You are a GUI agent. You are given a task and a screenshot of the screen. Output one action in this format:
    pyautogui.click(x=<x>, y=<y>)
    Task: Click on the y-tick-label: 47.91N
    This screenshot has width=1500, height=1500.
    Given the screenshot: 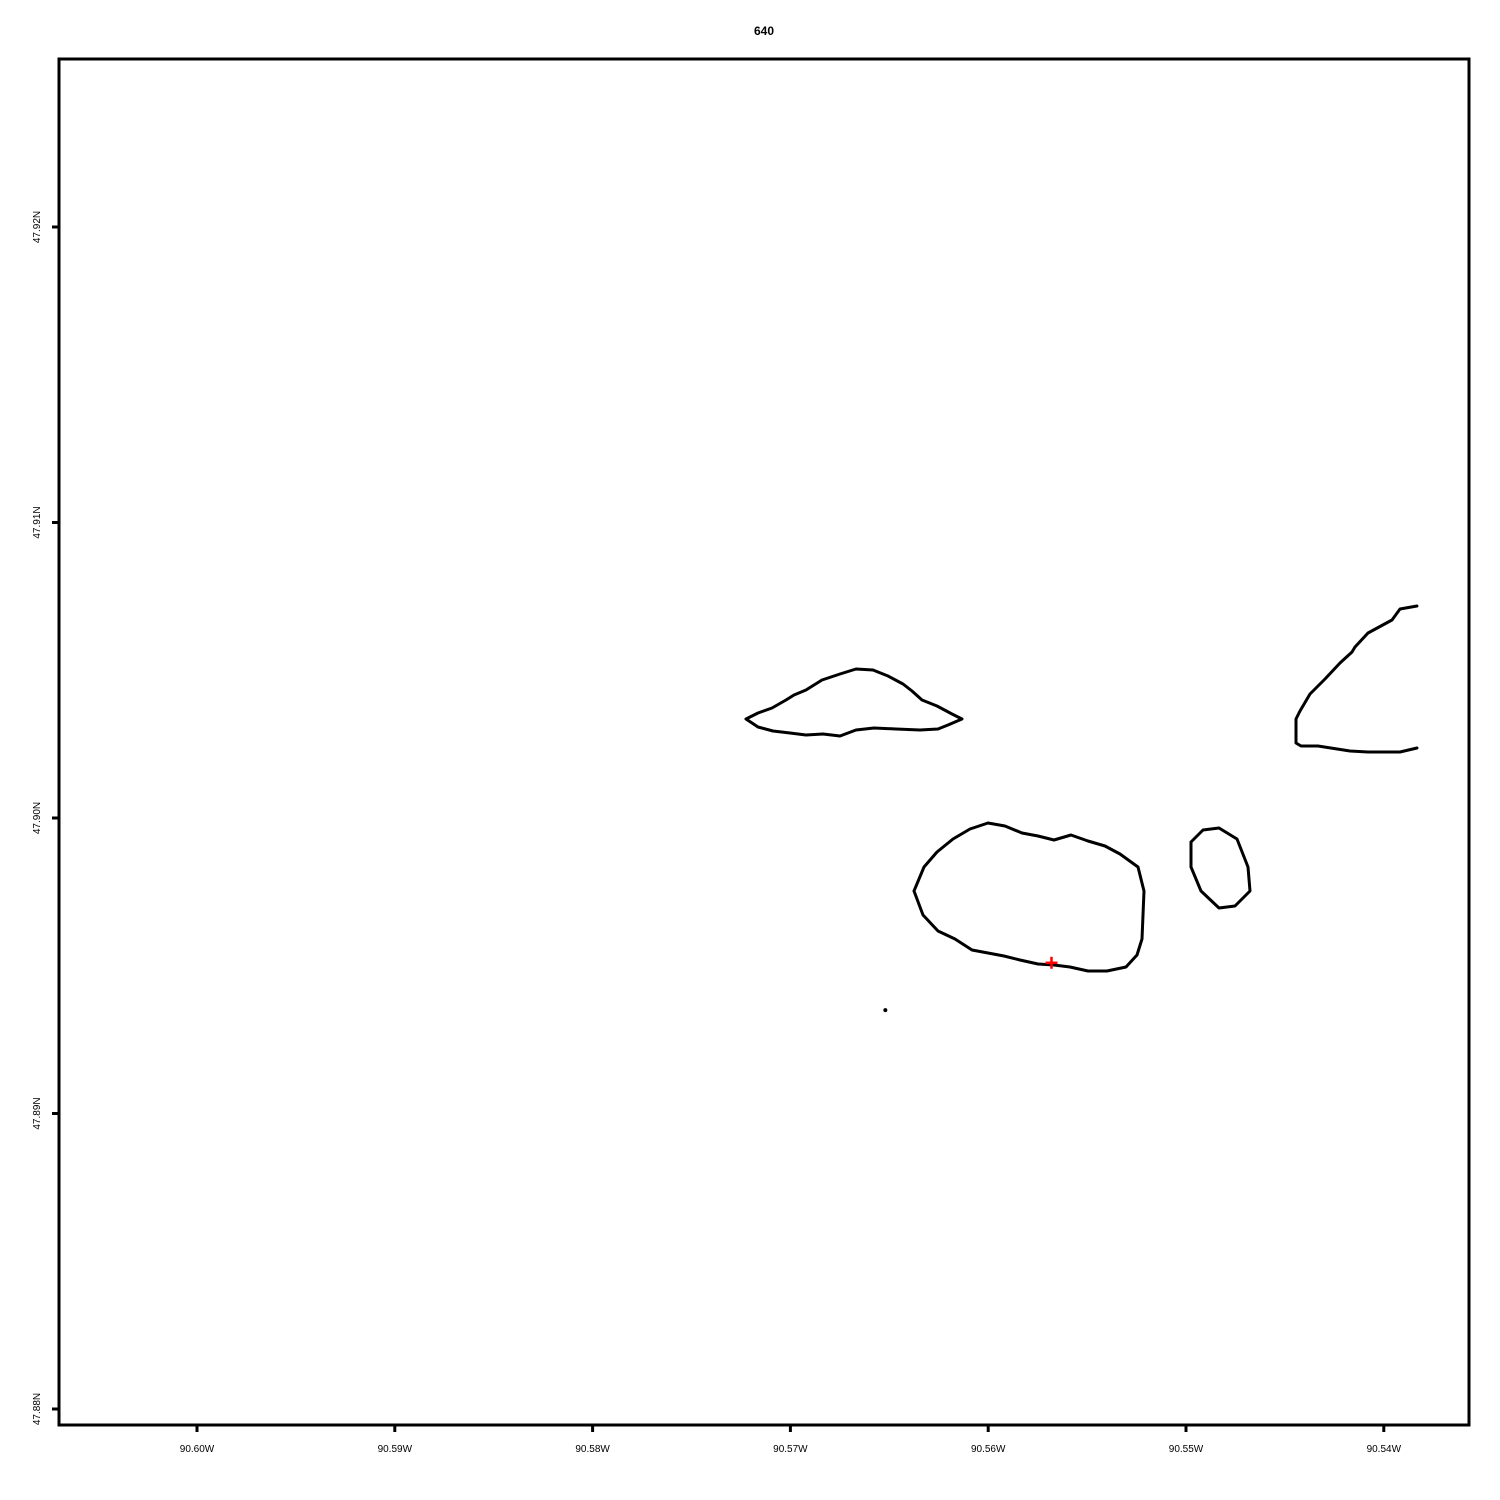 What is the action you would take?
    pyautogui.click(x=37, y=522)
    